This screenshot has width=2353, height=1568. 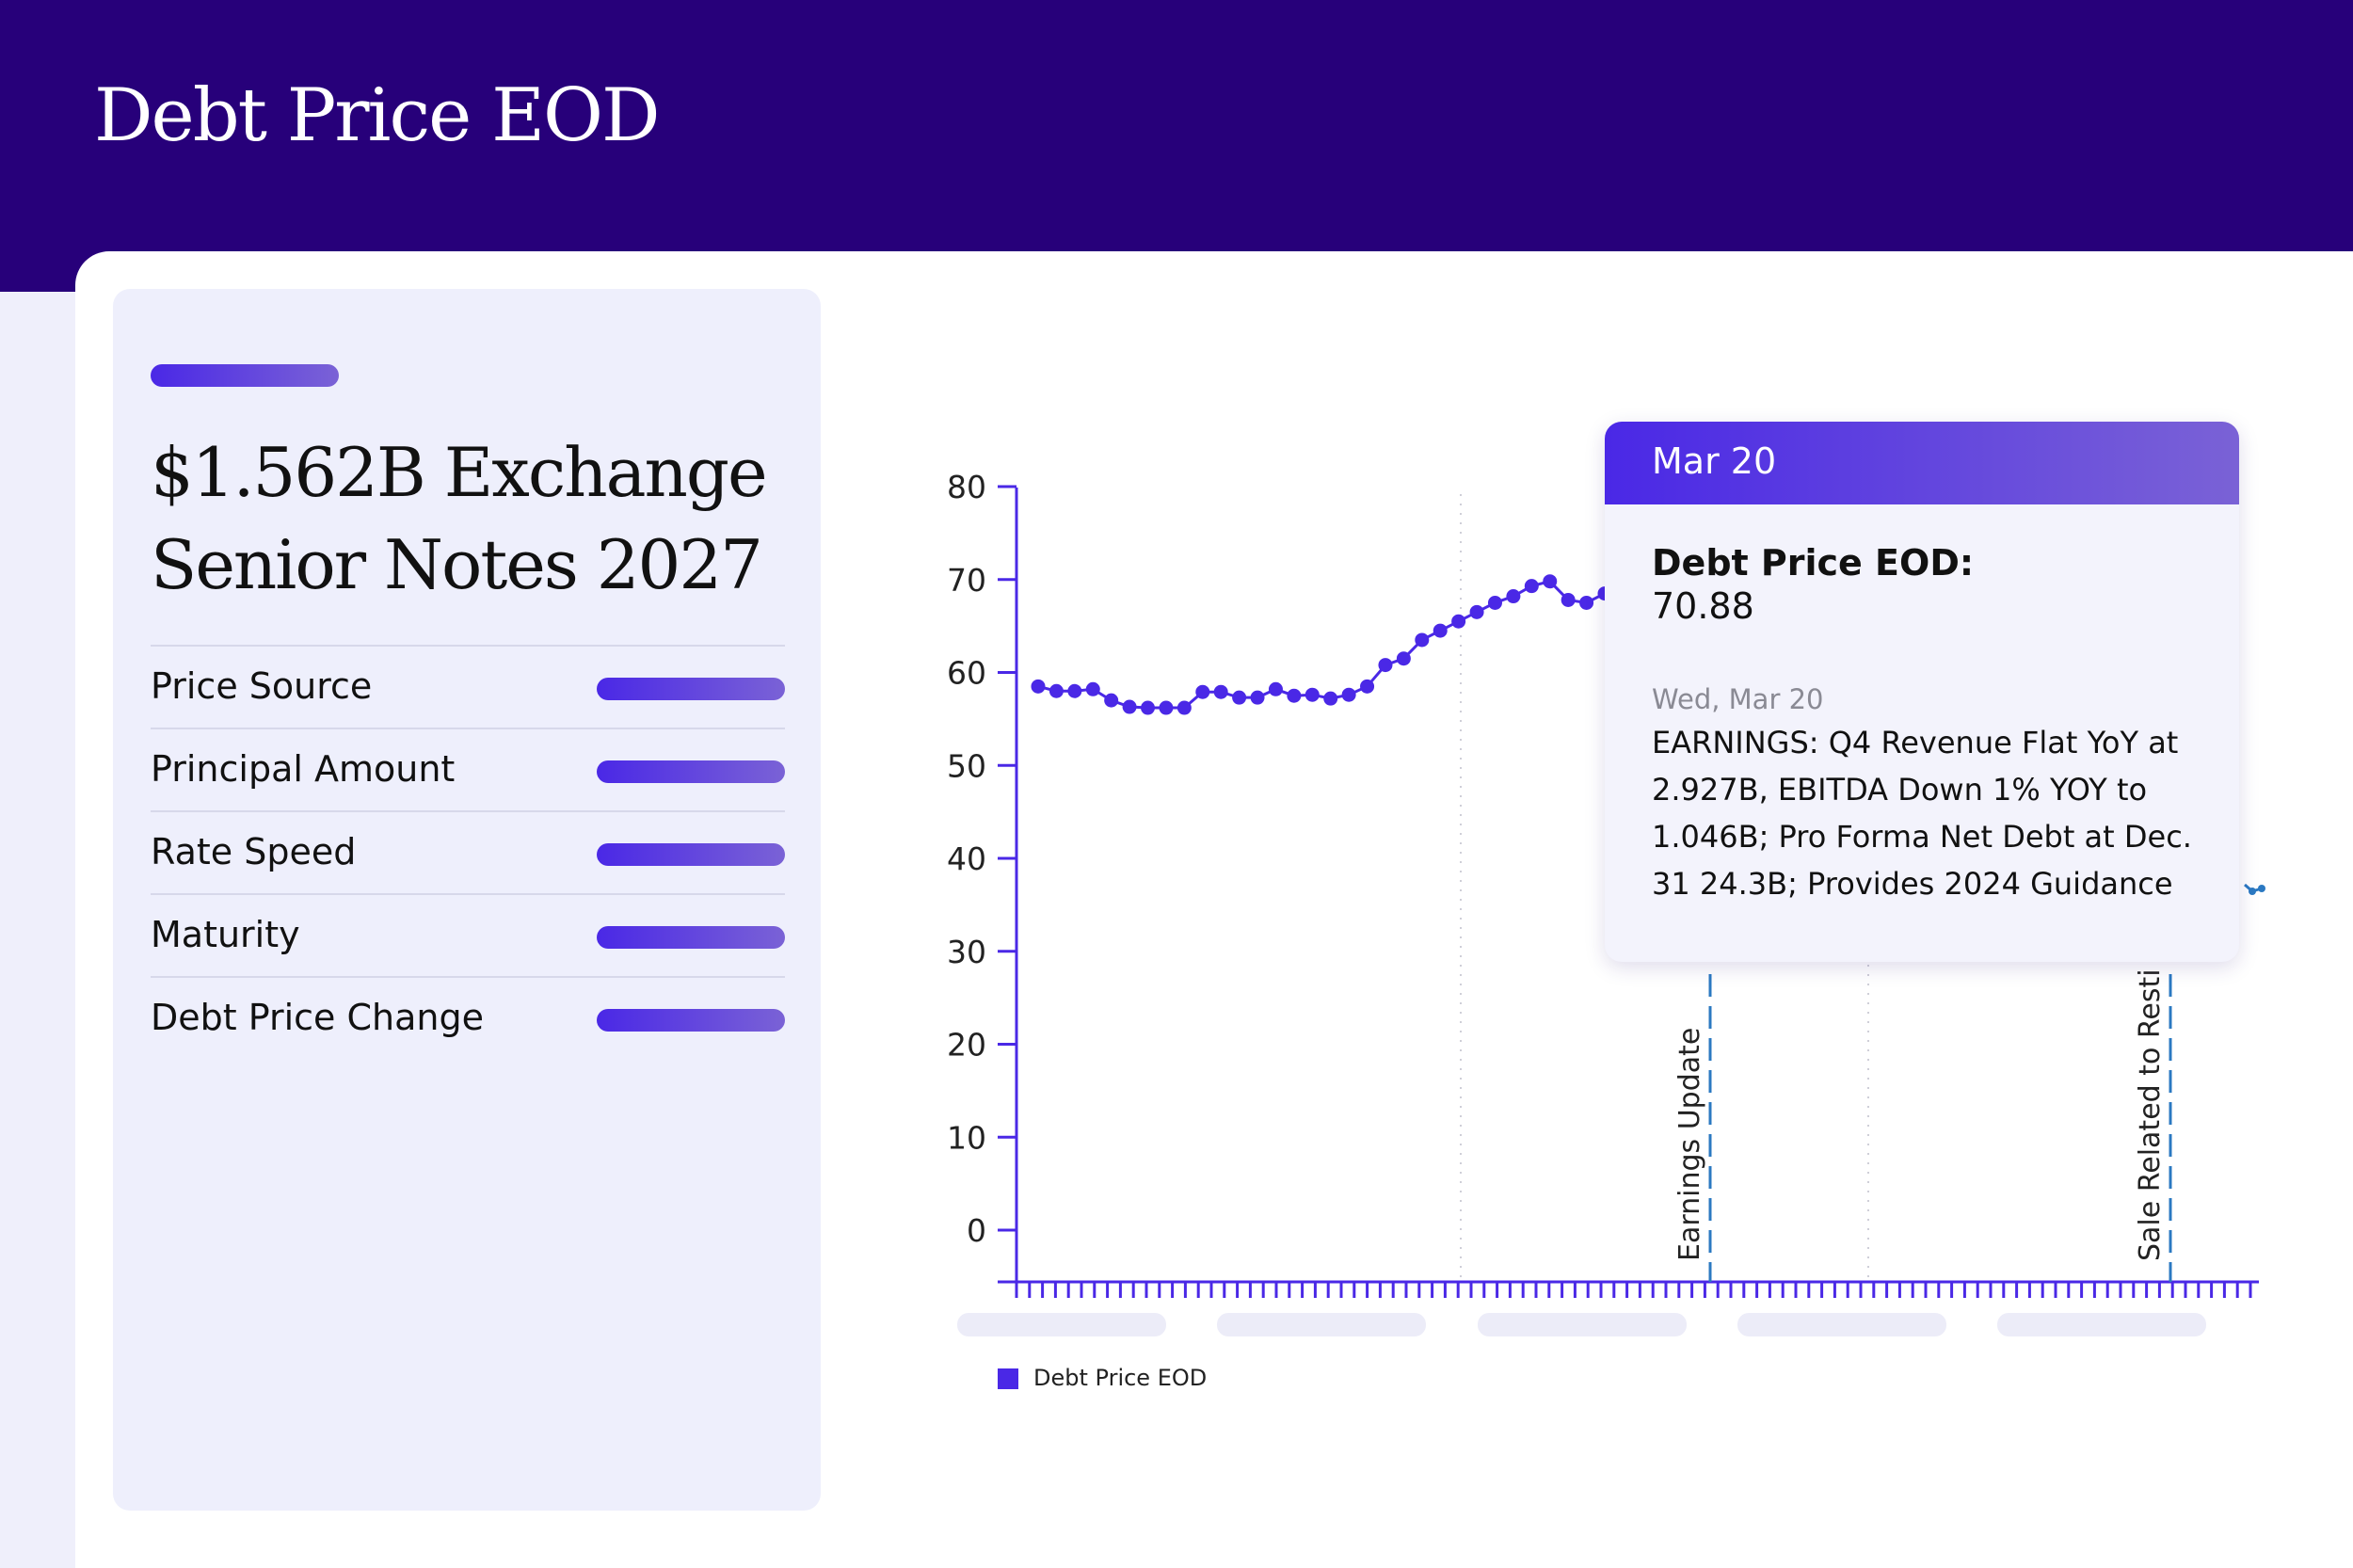 What do you see at coordinates (967, 487) in the screenshot?
I see `y-tick-label: 80` at bounding box center [967, 487].